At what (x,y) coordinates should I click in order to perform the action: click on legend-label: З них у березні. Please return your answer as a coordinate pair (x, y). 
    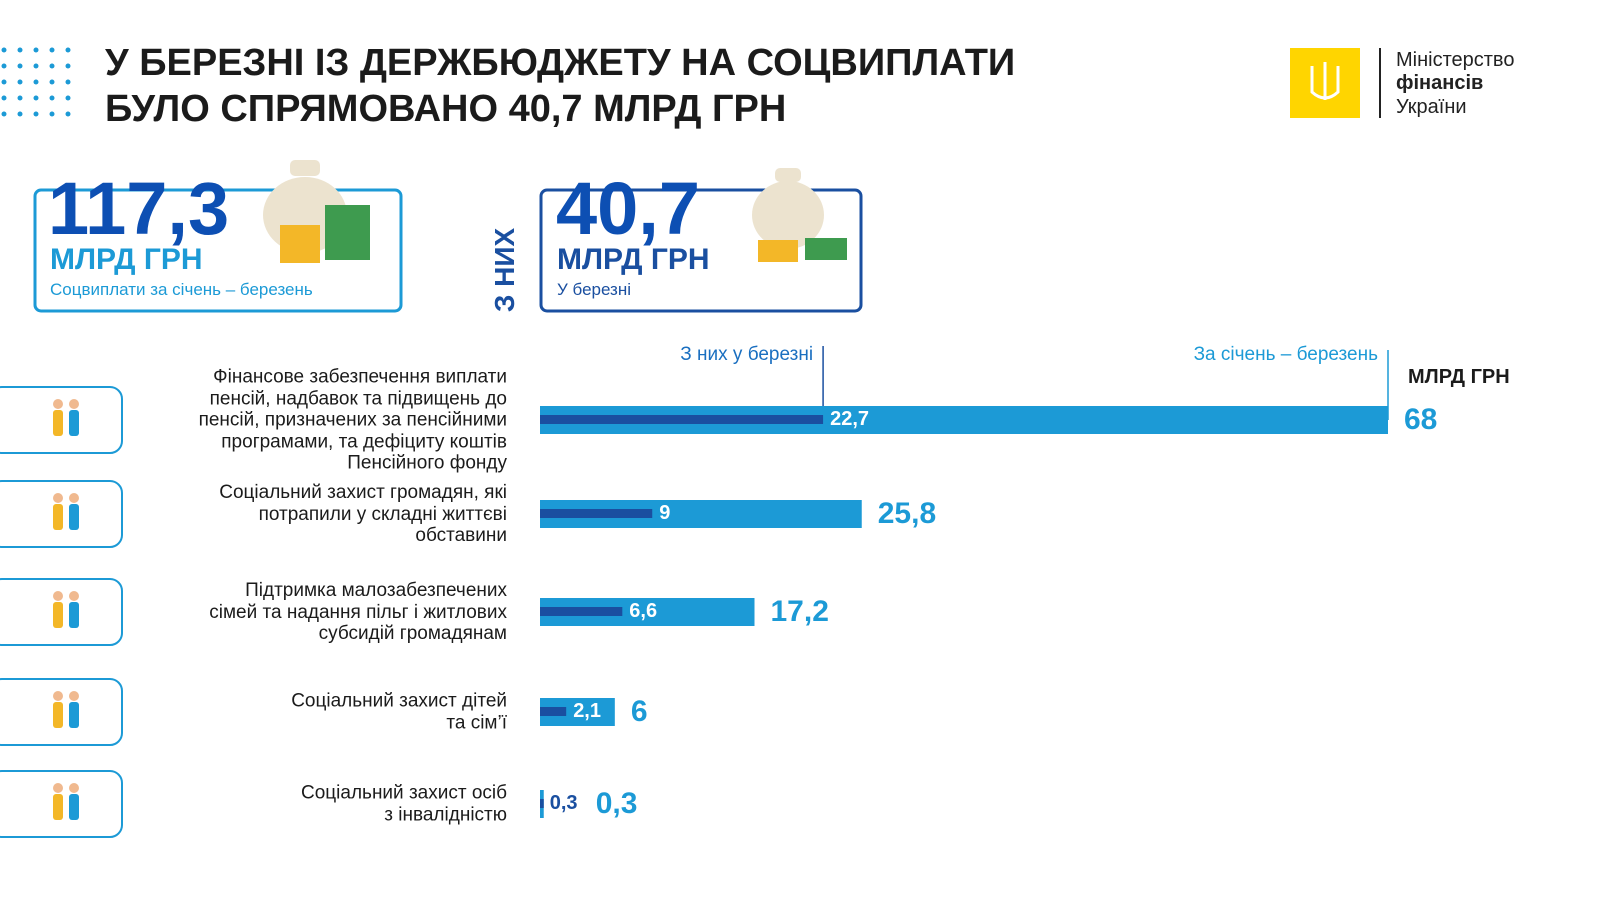
    Looking at the image, I should click on (747, 354).